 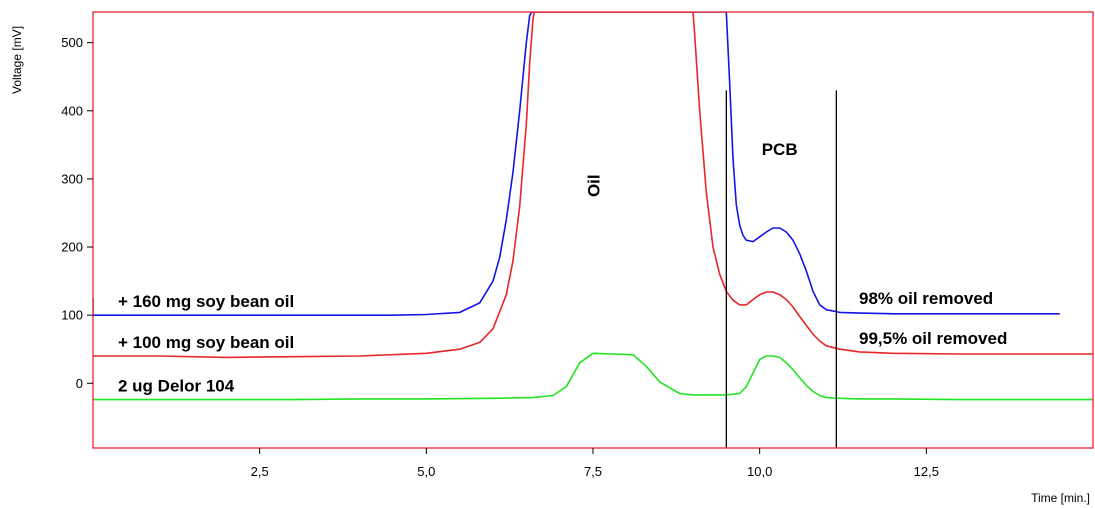 What do you see at coordinates (72, 42) in the screenshot?
I see `y-tick-label: 500` at bounding box center [72, 42].